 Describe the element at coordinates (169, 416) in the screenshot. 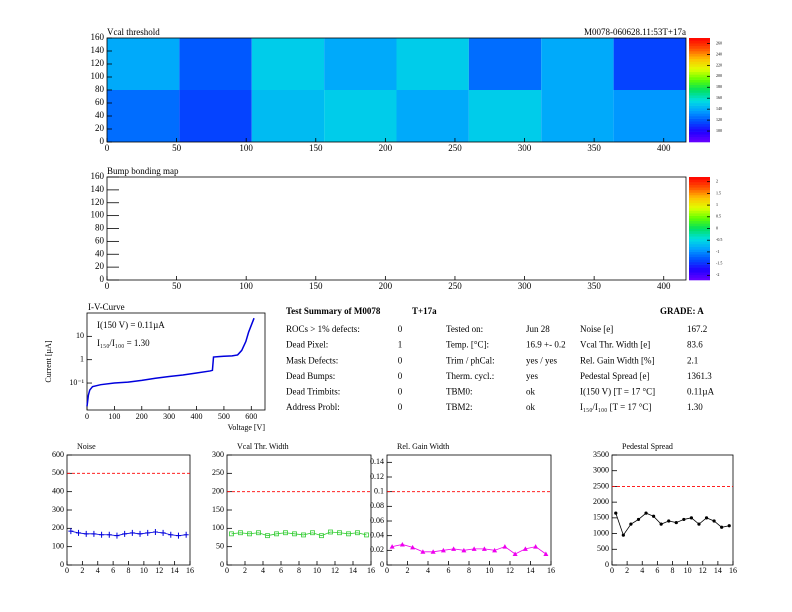

I see `x-tick-label: 300` at that location.